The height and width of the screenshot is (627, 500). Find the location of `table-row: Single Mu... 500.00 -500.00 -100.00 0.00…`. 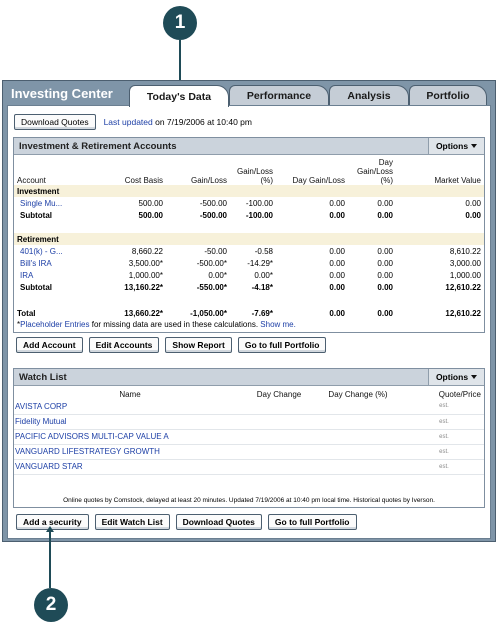

table-row: Single Mu... 500.00 -500.00 -100.00 0.00… is located at coordinates (249, 203).